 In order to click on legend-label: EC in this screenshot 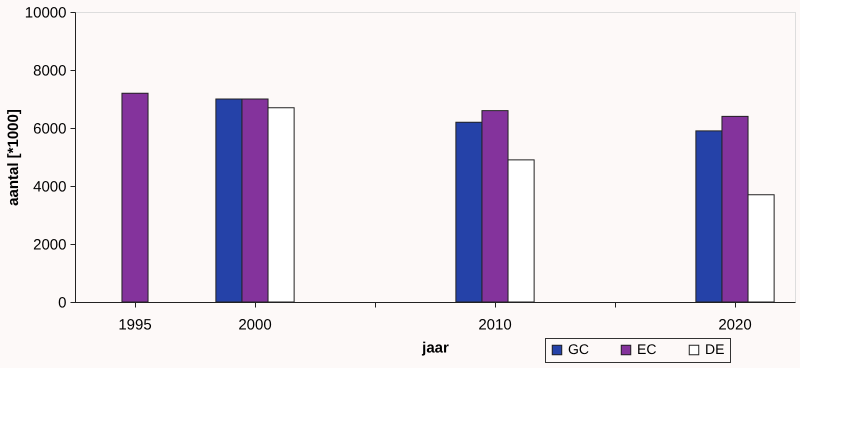, I will do `click(646, 349)`.